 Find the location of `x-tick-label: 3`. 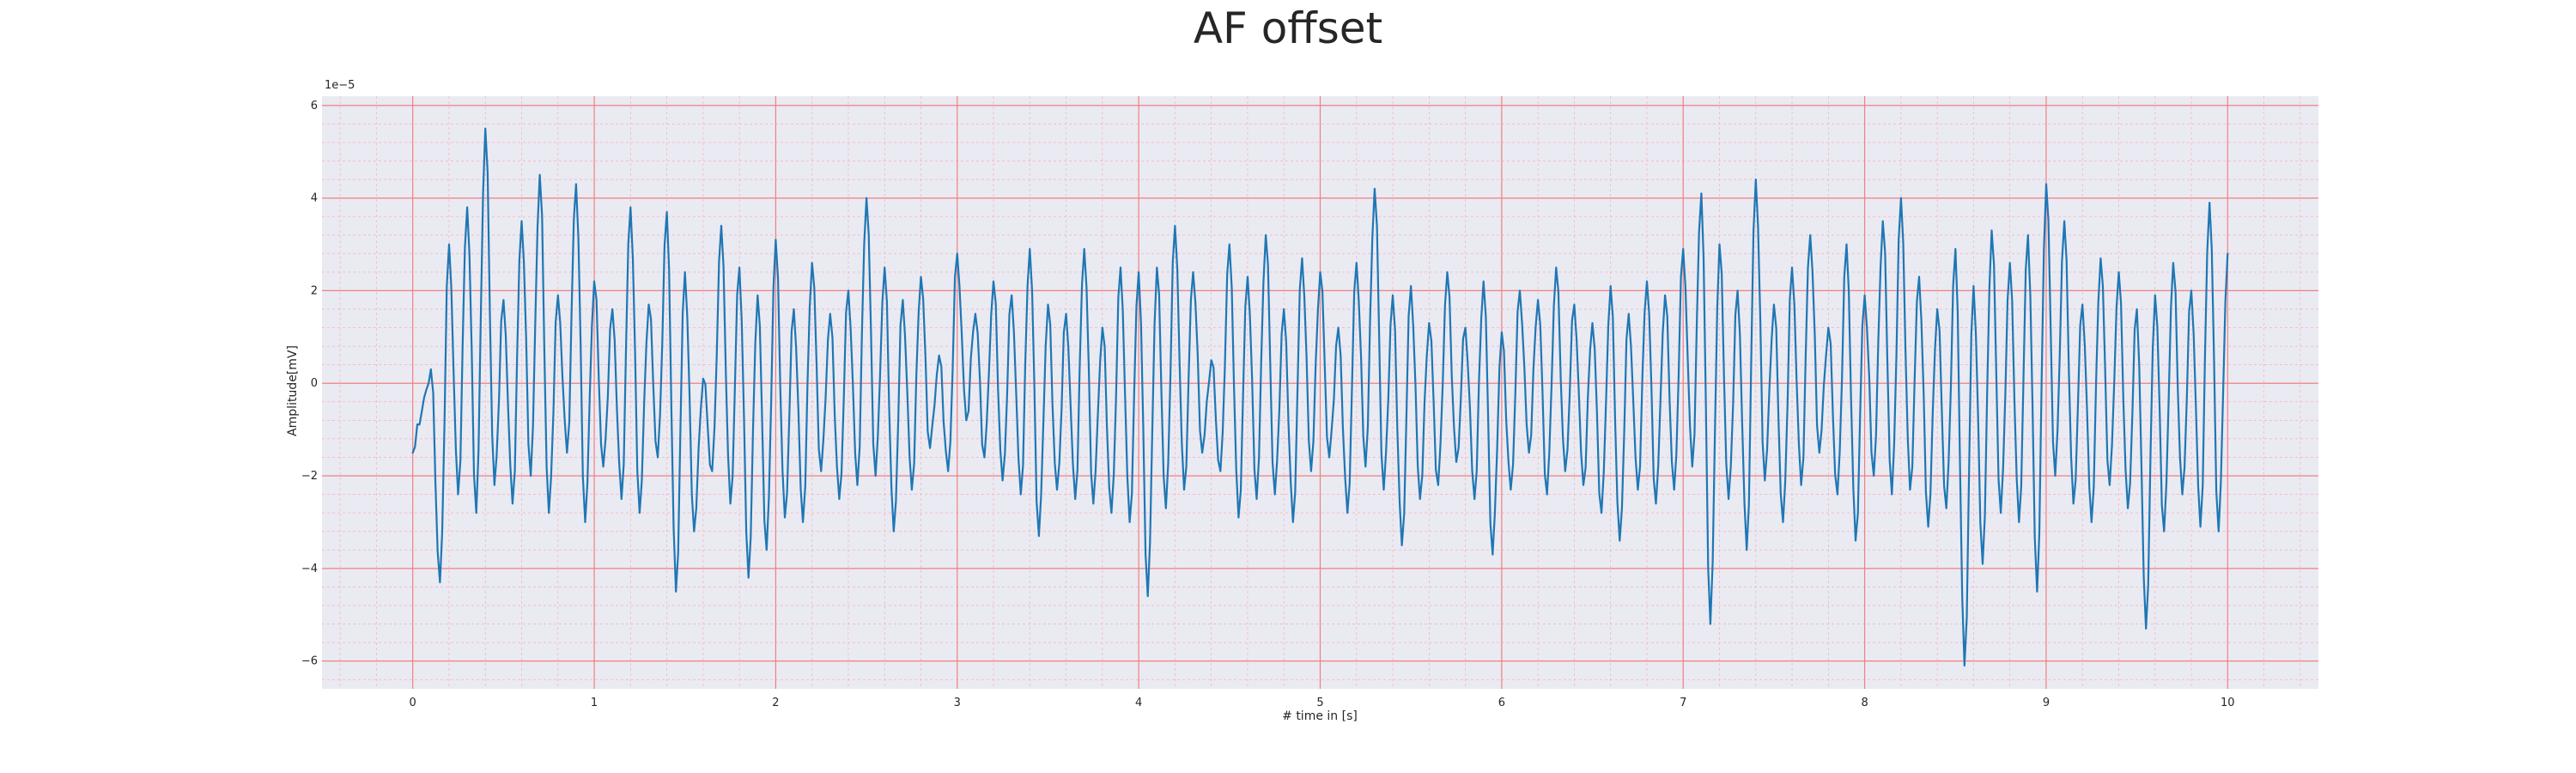

x-tick-label: 3 is located at coordinates (958, 703).